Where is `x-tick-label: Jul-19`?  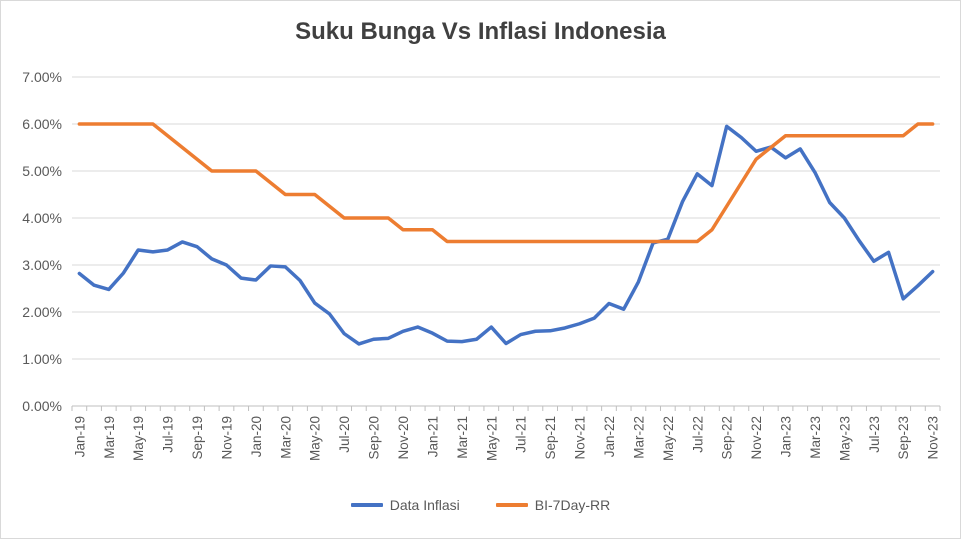
x-tick-label: Jul-19 is located at coordinates (168, 434).